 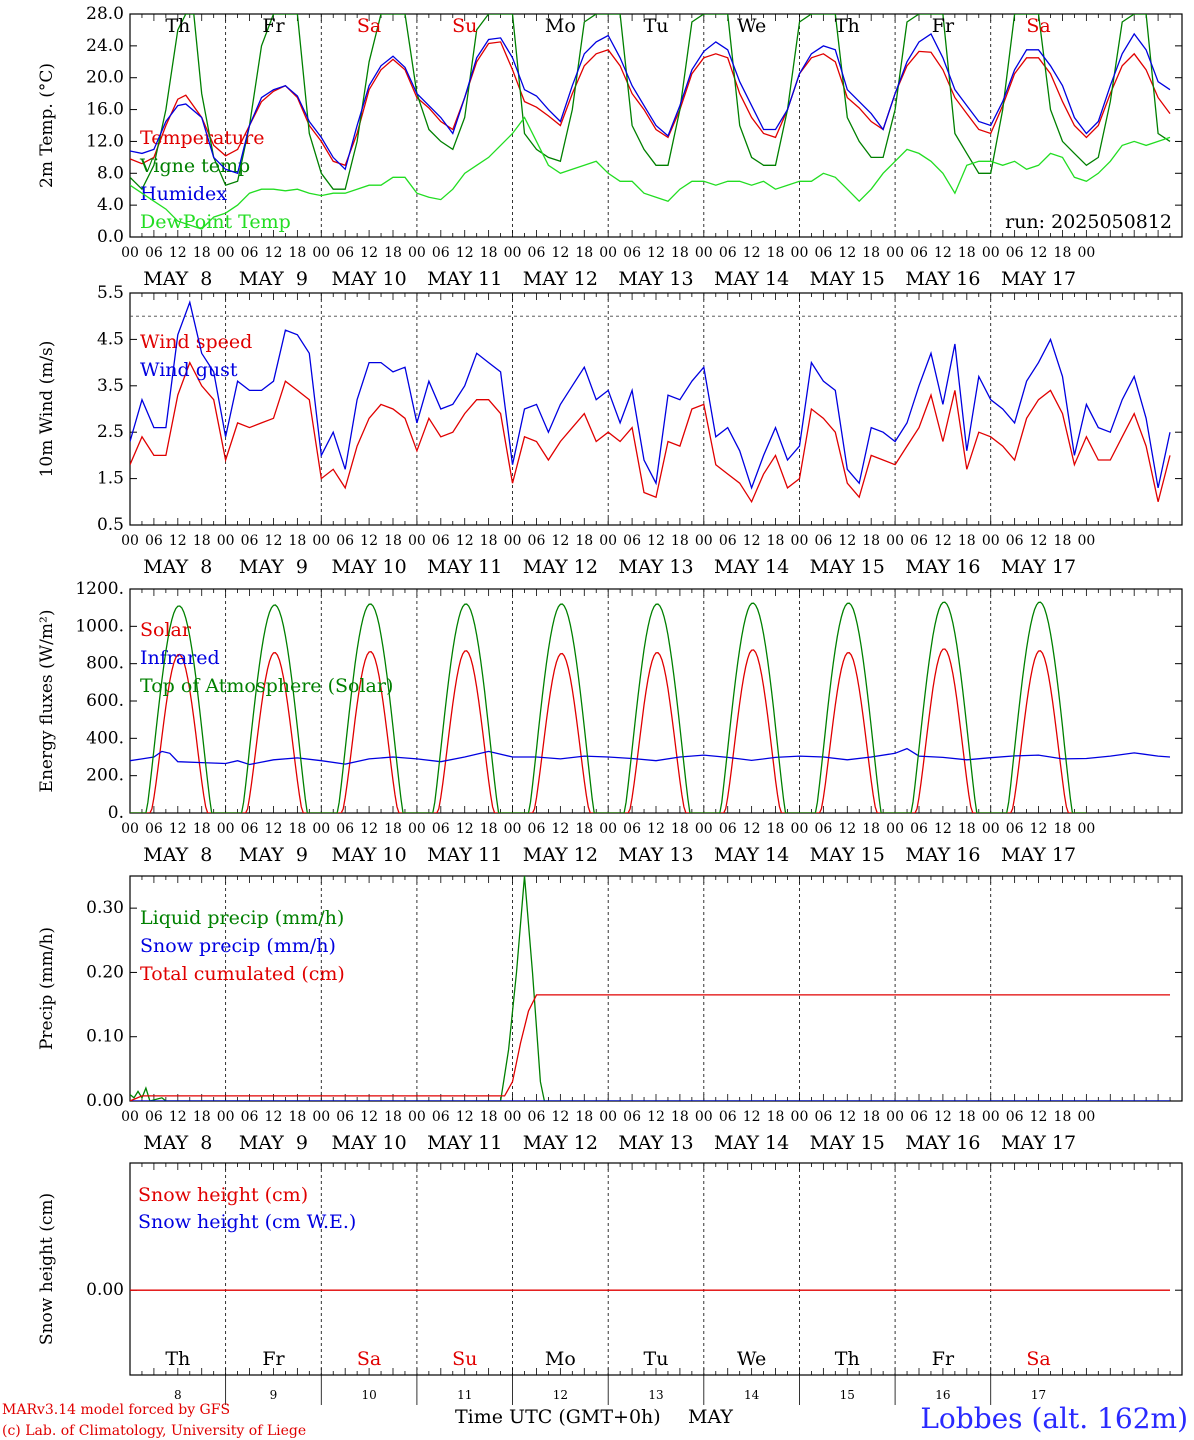 What do you see at coordinates (560, 1359) in the screenshot?
I see `day-name-label: Mo` at bounding box center [560, 1359].